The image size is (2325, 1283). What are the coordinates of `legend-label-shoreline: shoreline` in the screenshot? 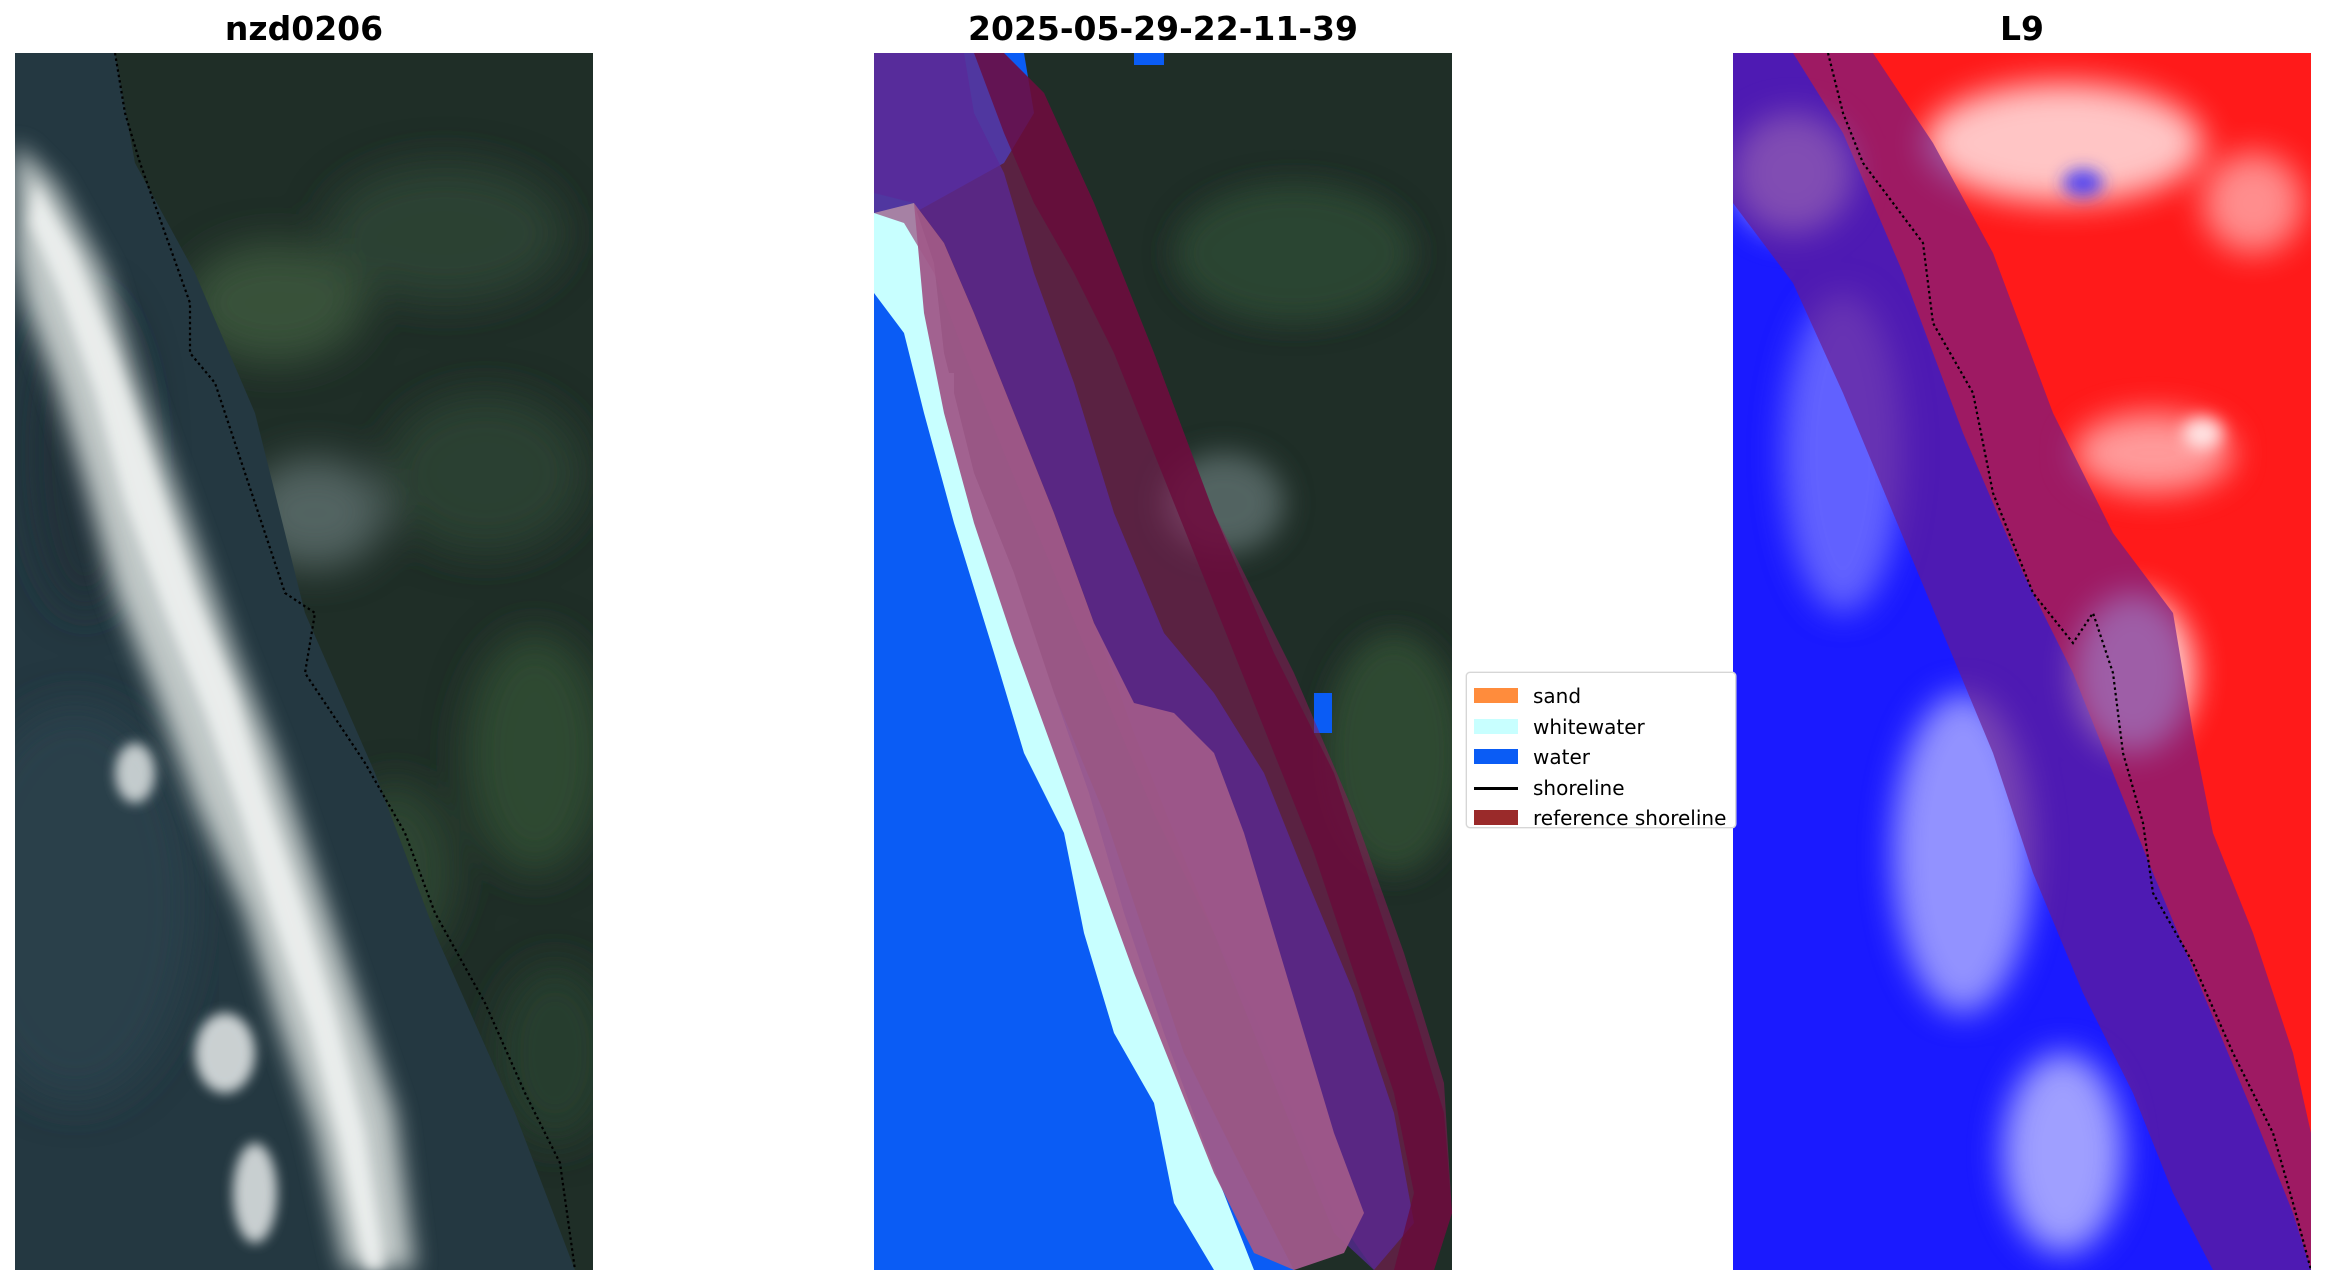 It's located at (1579, 787).